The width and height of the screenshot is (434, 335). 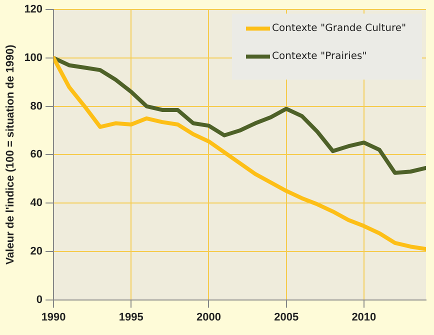 What do you see at coordinates (131, 317) in the screenshot?
I see `x-tick-label: 1995` at bounding box center [131, 317].